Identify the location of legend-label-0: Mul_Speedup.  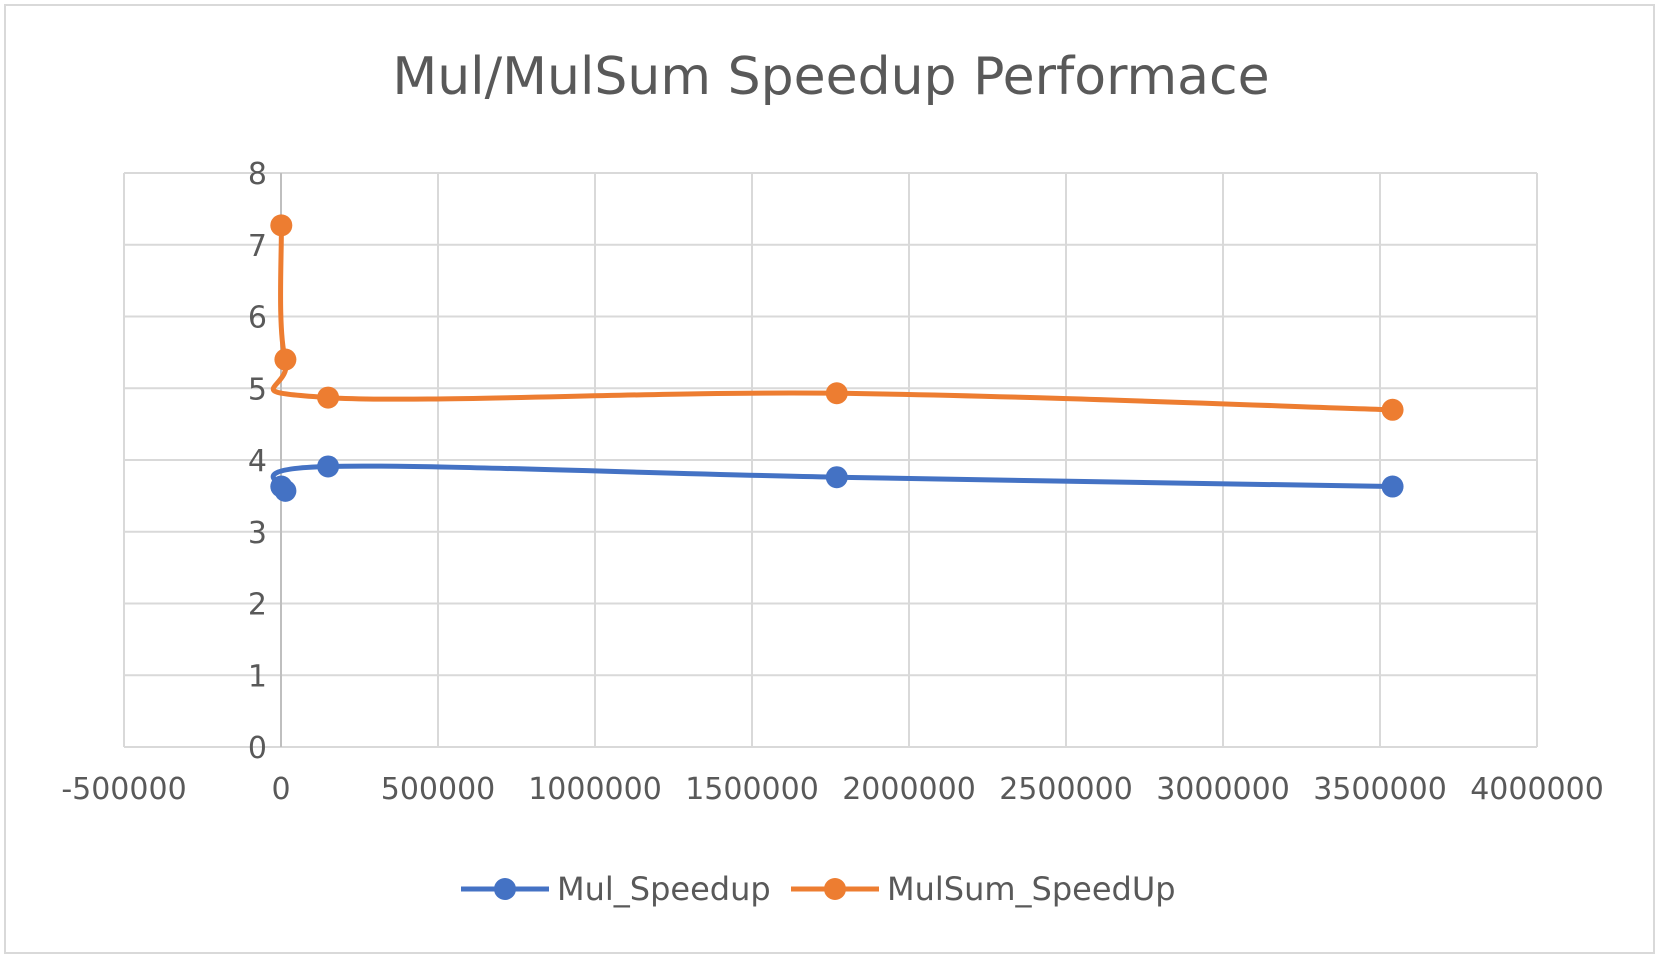
(664, 889).